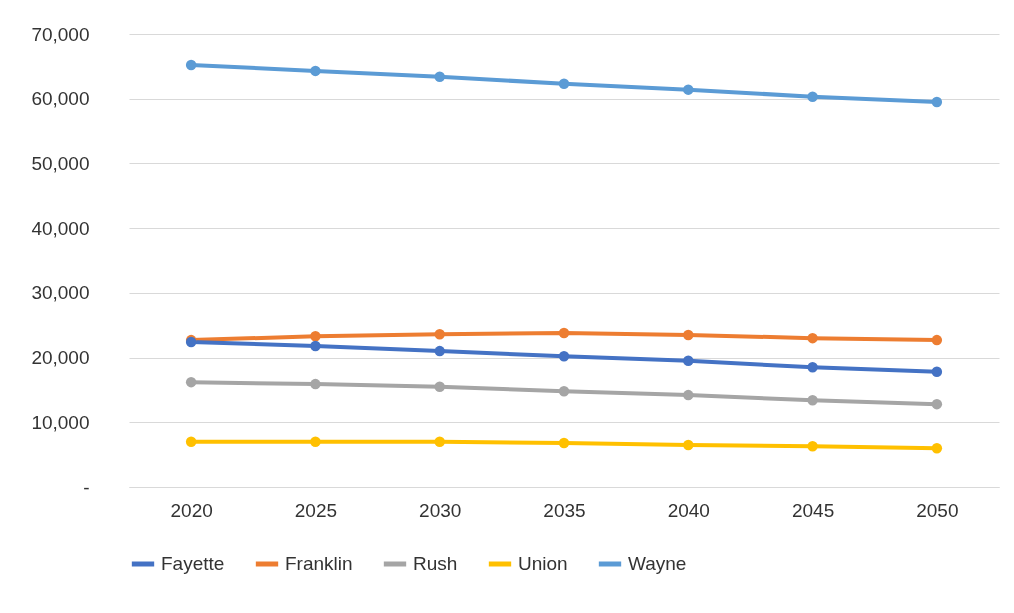 This screenshot has width=1014, height=613. I want to click on y-tick-label: -, so click(86, 487).